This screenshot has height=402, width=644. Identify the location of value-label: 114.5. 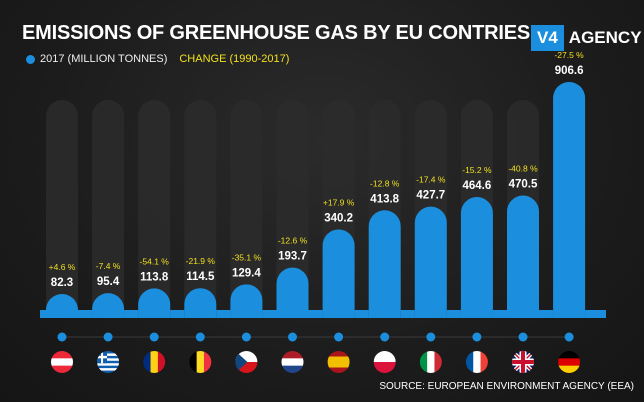
(200, 277).